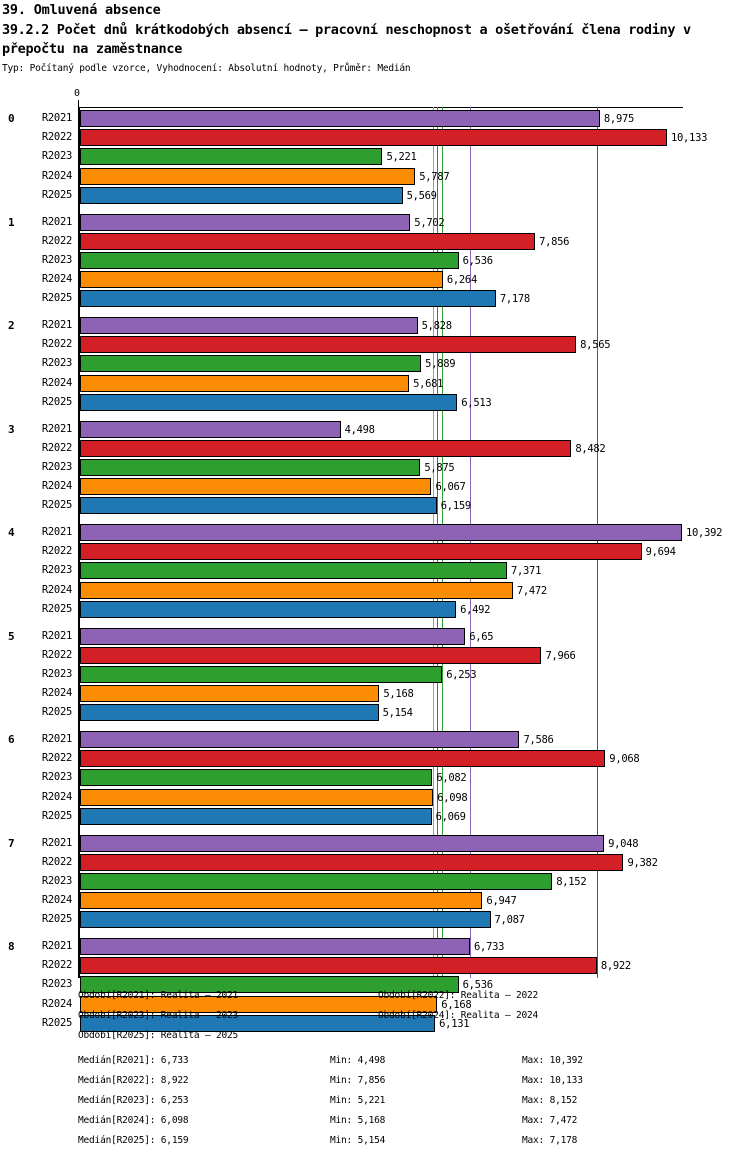  Describe the element at coordinates (436, 326) in the screenshot. I see `bar-value-label: 5,828` at that location.